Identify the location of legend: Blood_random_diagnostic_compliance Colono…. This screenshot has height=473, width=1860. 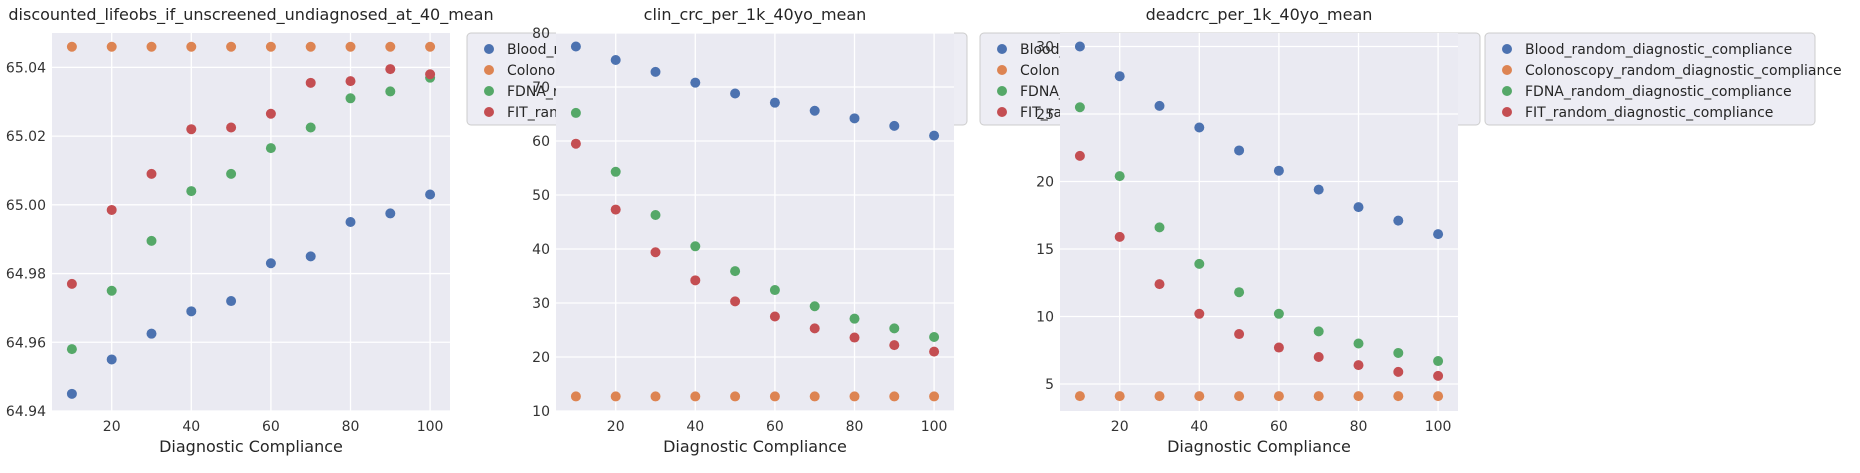
(1663, 79).